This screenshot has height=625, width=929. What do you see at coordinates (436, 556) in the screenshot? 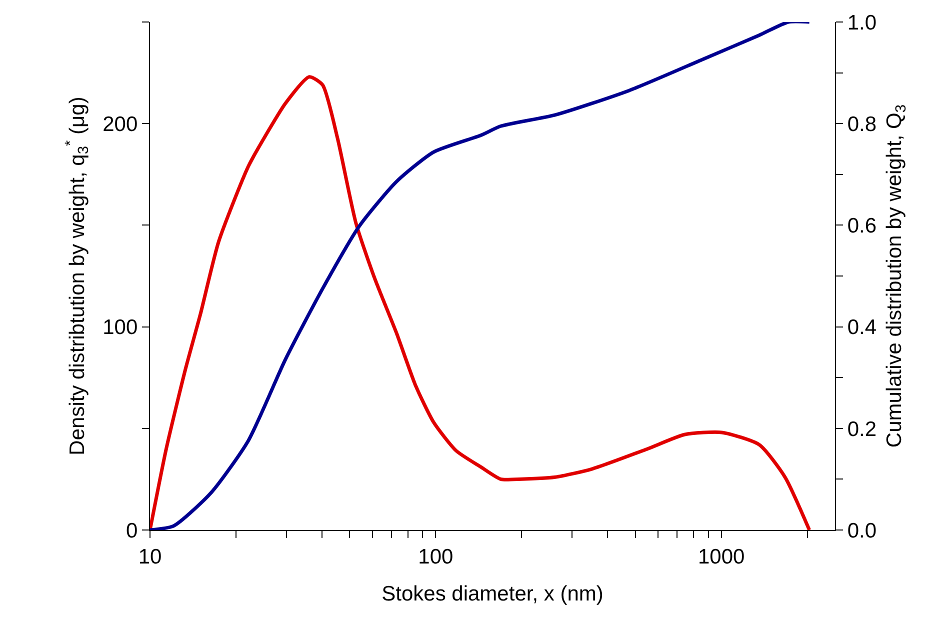
I see `x-tick-label: 100` at bounding box center [436, 556].